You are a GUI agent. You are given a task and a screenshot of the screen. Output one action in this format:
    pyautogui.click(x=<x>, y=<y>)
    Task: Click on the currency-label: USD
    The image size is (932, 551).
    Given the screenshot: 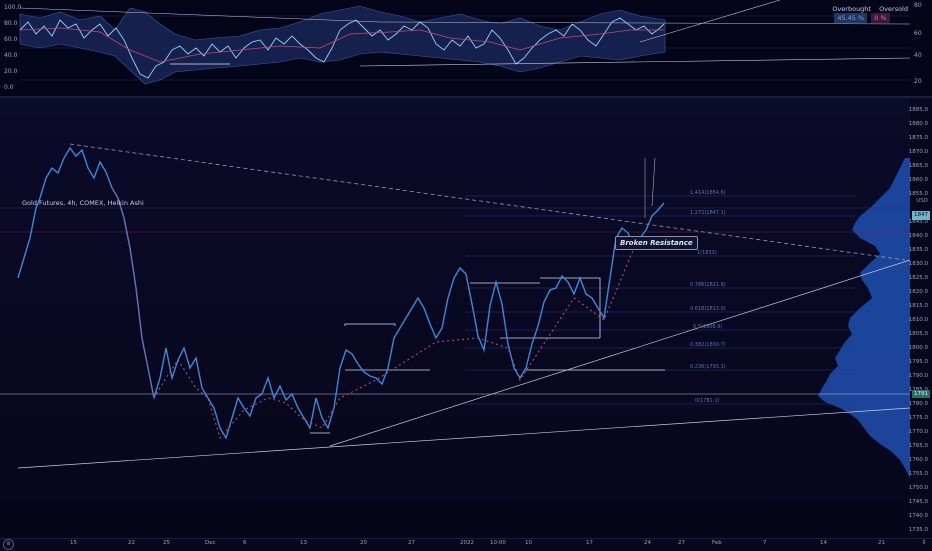 What is the action you would take?
    pyautogui.click(x=922, y=201)
    